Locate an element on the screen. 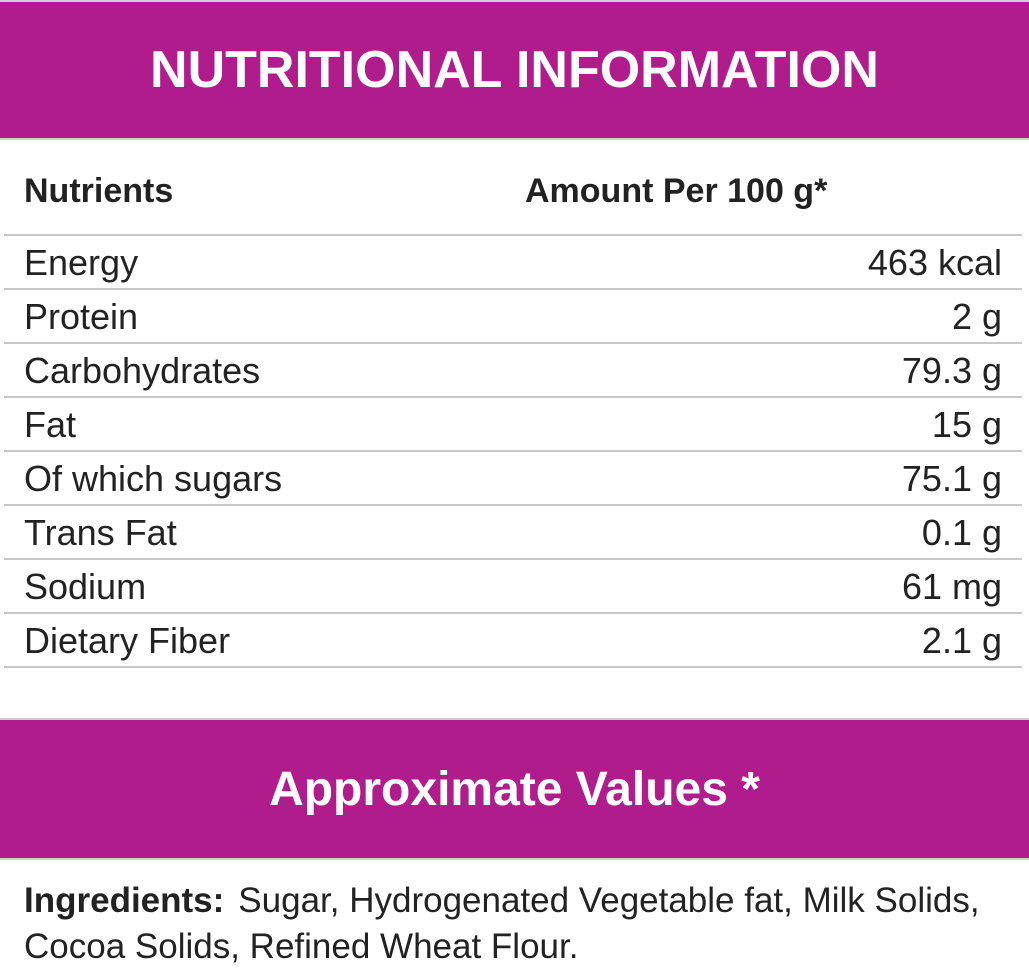 This screenshot has height=972, width=1029. amount: 0.1 g is located at coordinates (961, 532).